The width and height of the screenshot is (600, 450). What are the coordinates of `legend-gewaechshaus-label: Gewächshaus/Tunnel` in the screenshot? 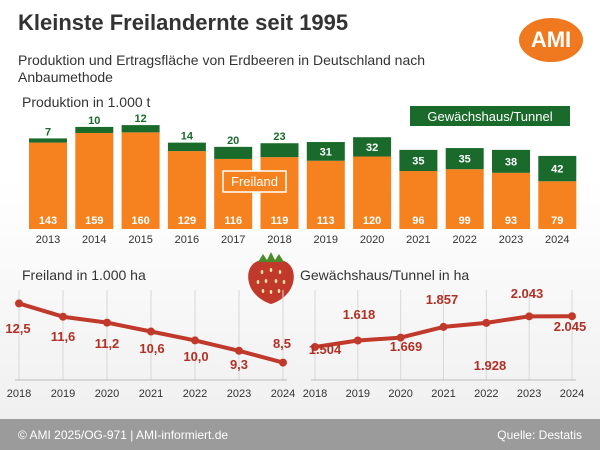 It's located at (489, 116).